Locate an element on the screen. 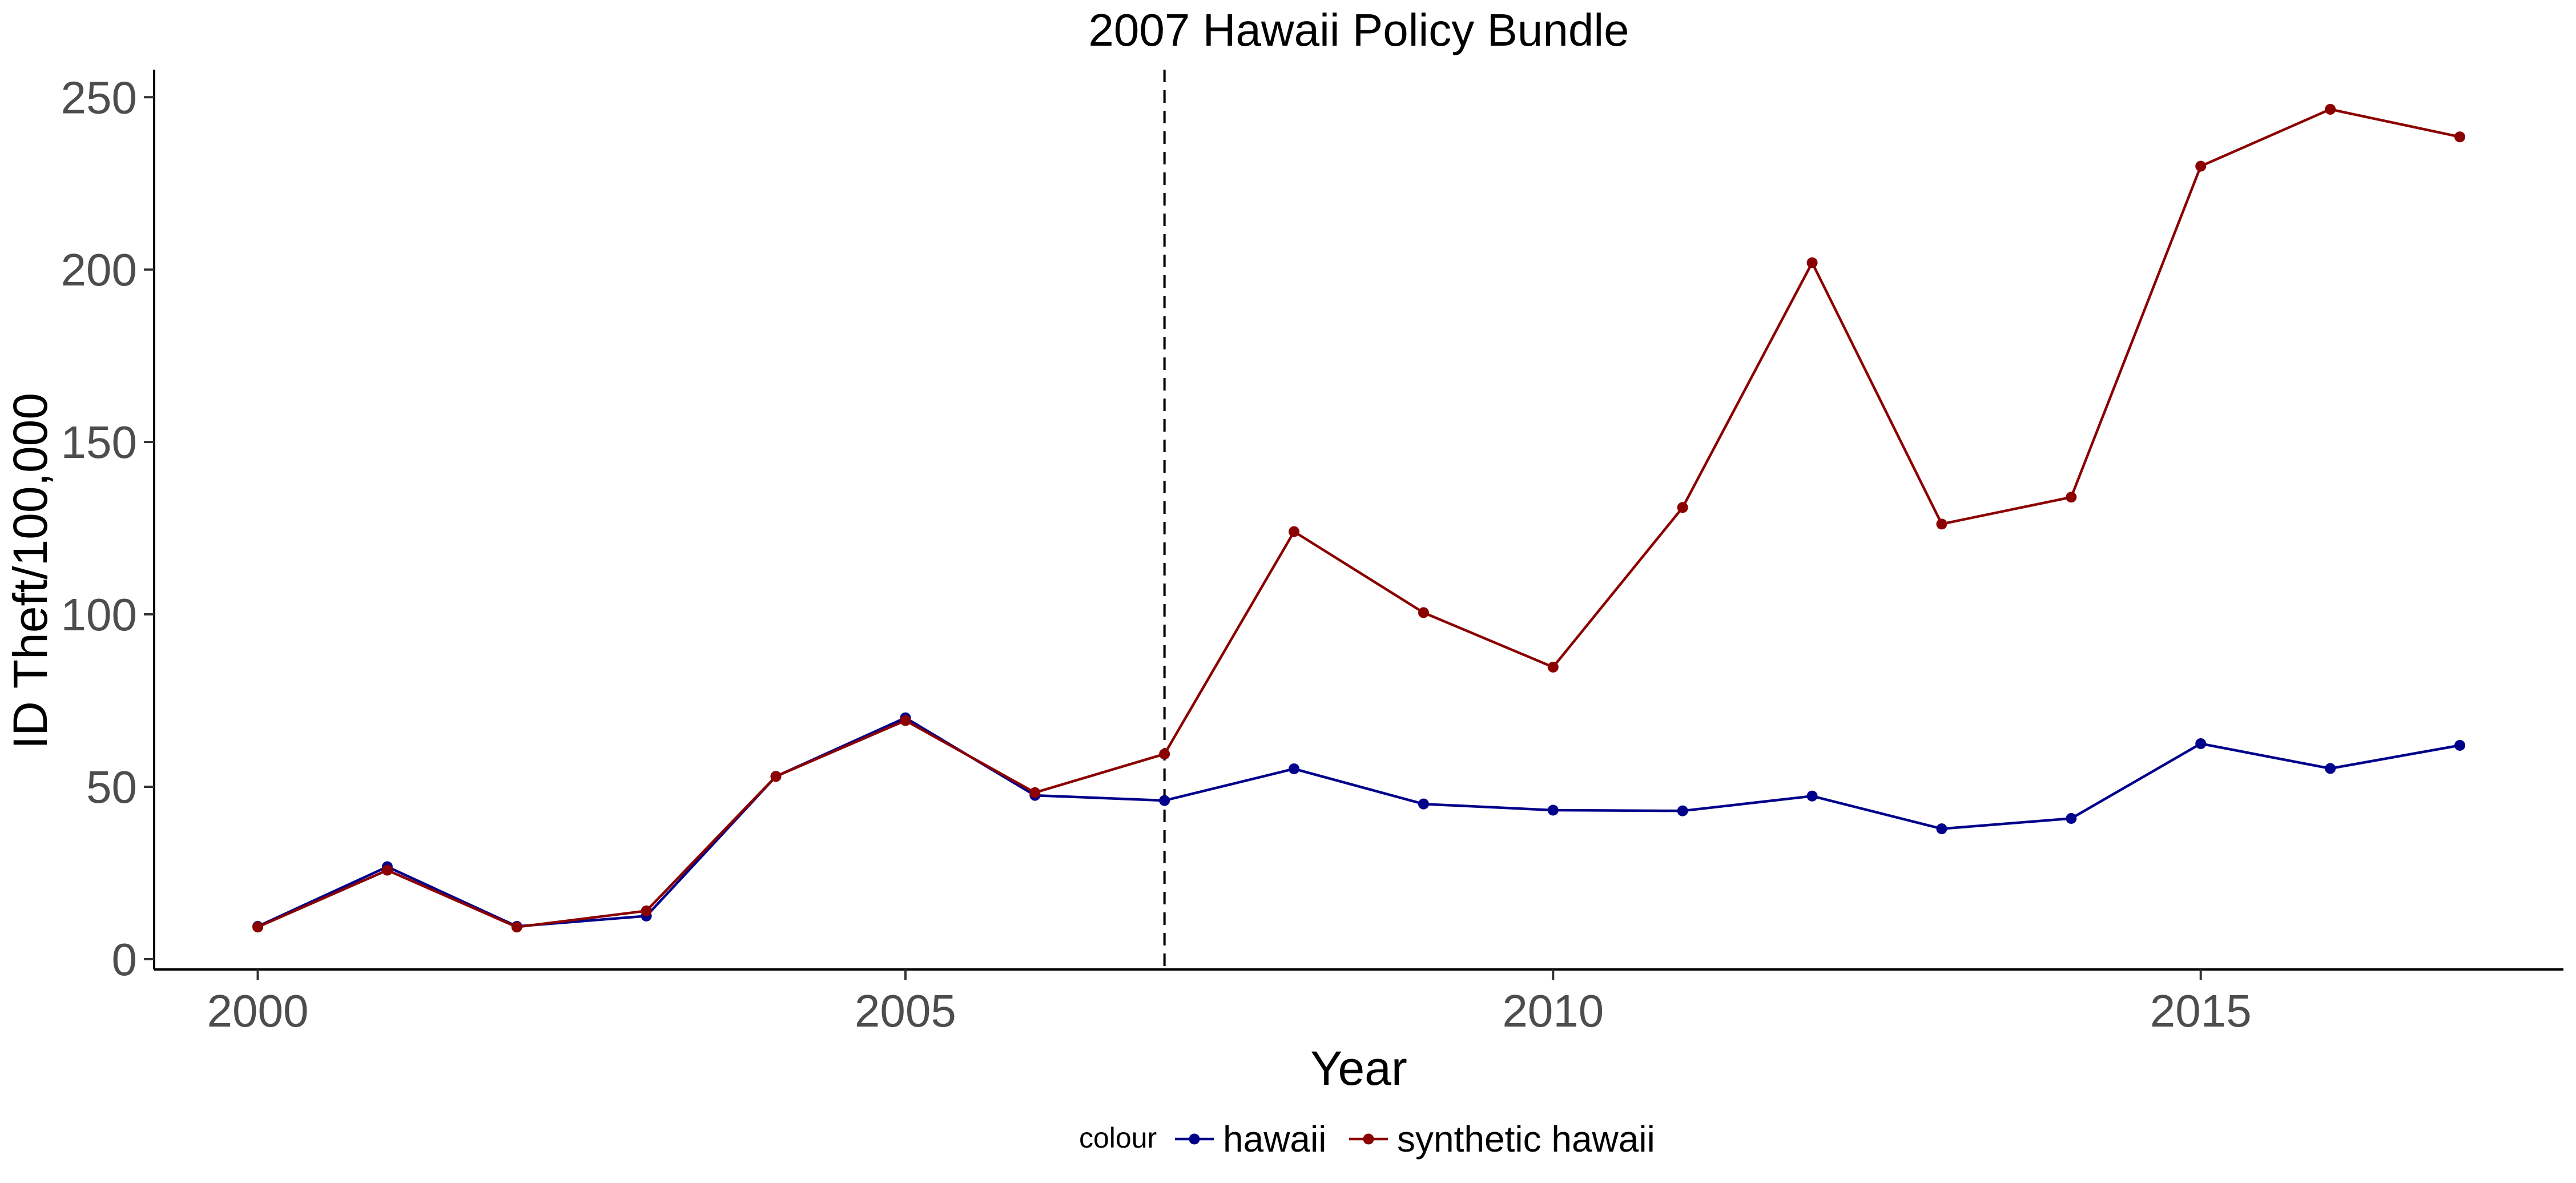  legend-label: hawaii is located at coordinates (1274, 1139).